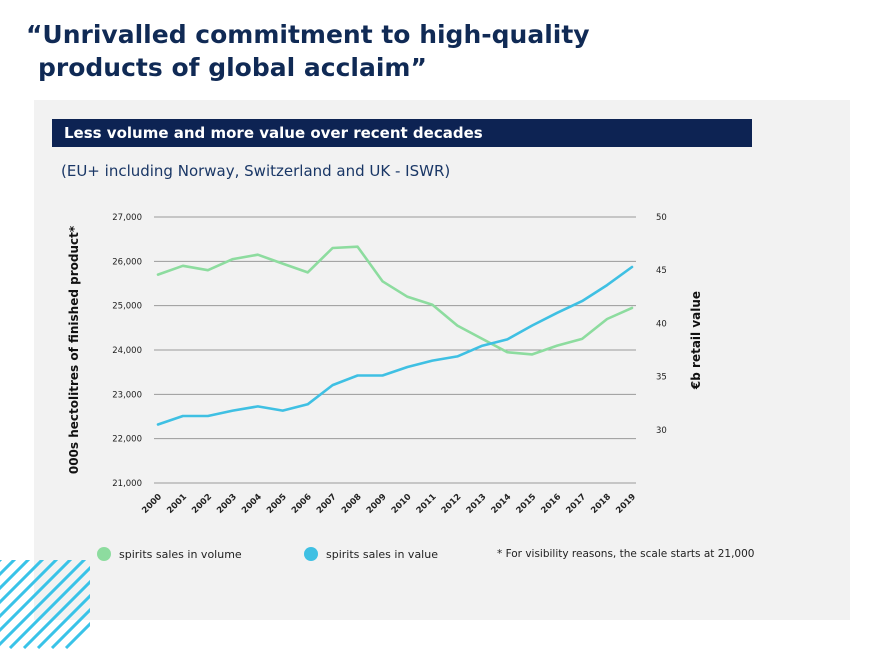 The width and height of the screenshot is (876, 649). I want to click on y-tick-label-right: 40, so click(661, 324).